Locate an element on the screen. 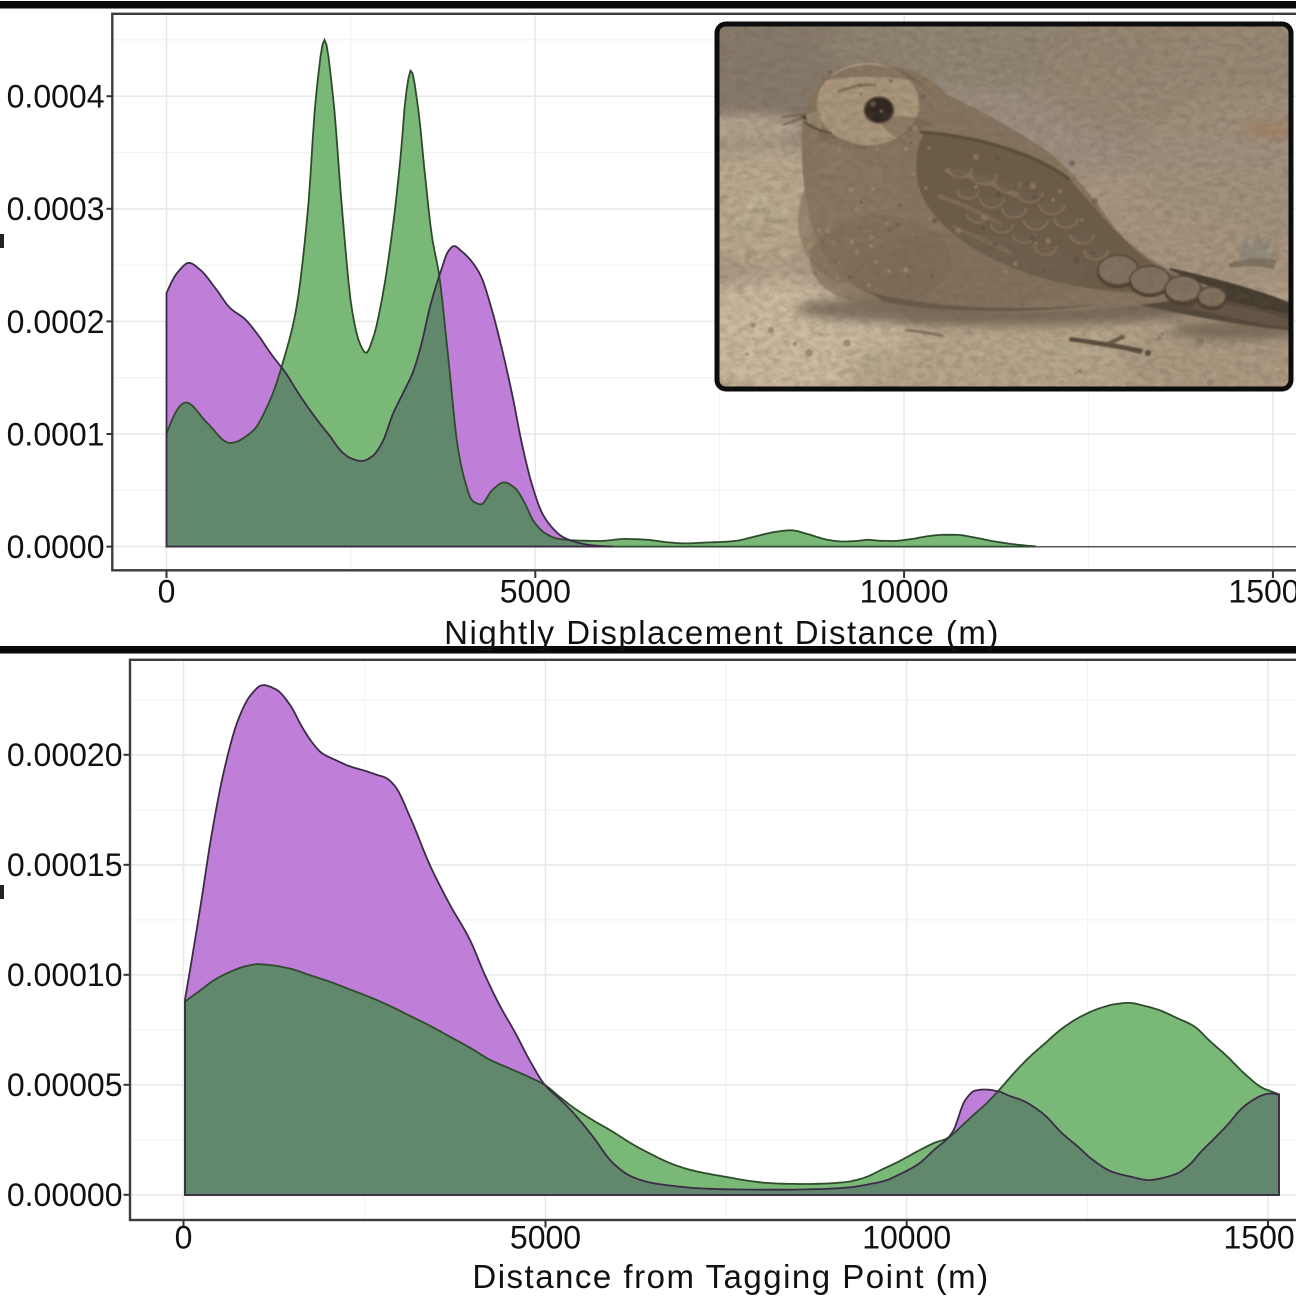  svg-text: 0.0001 is located at coordinates (56, 434).